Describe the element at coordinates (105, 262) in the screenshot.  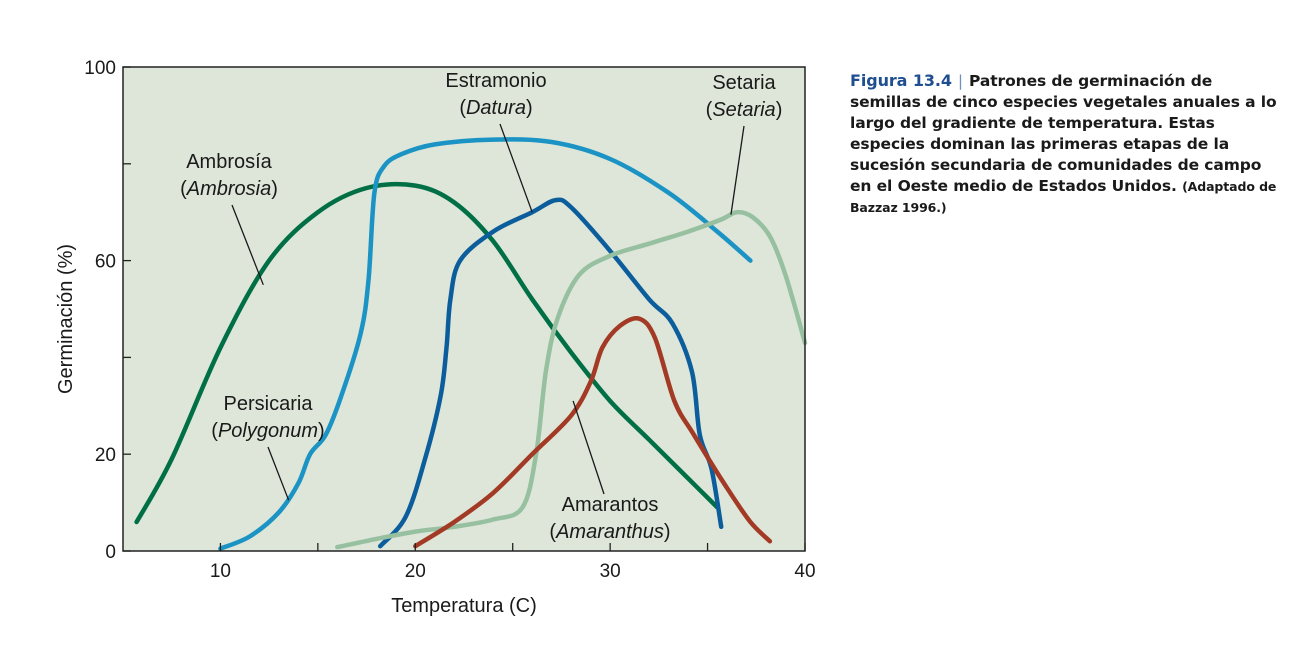
I see `y-tick-label: 60` at that location.